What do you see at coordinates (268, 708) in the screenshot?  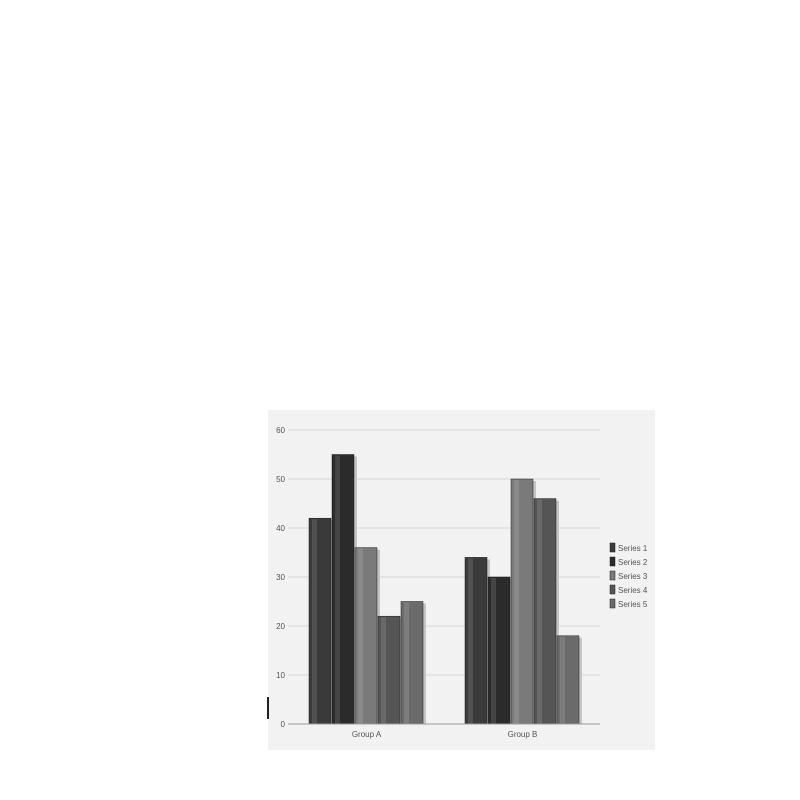 I see `edge-marker` at bounding box center [268, 708].